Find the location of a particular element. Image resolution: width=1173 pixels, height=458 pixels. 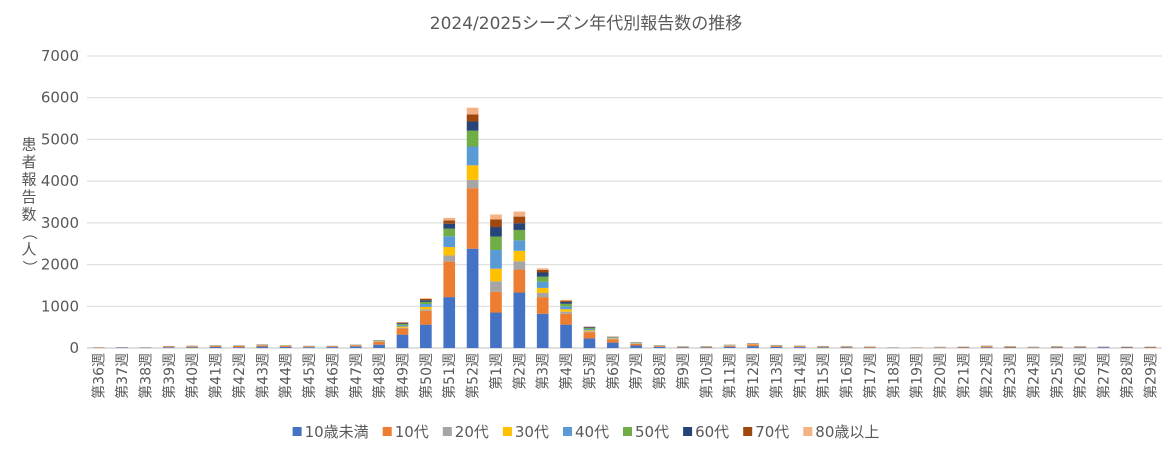

x-tick-label: 第46週 is located at coordinates (332, 376).